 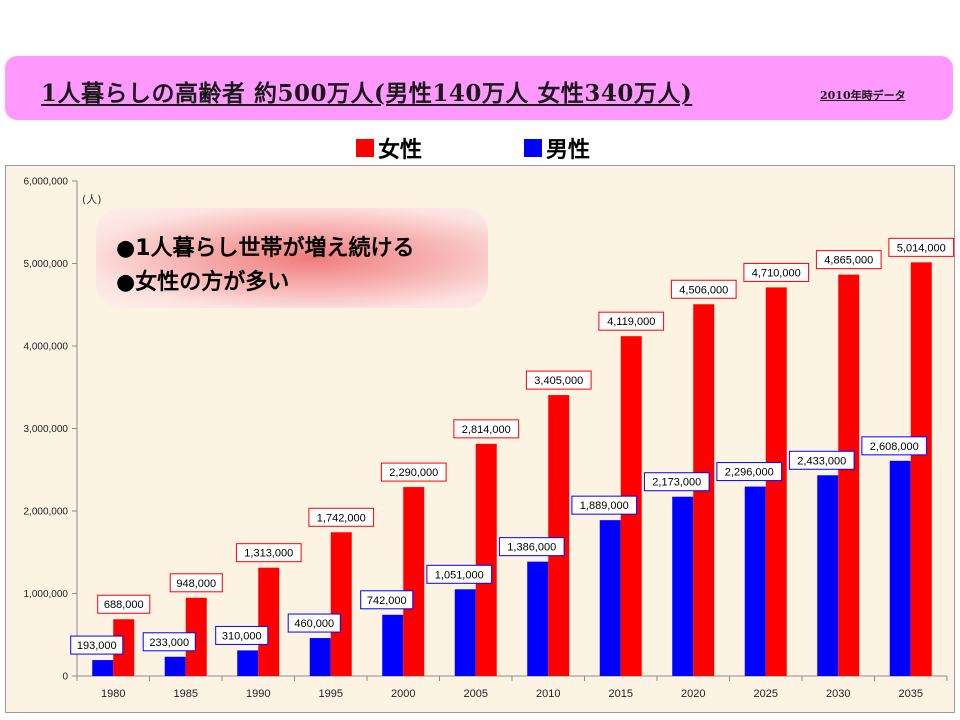 I want to click on data-label-male: 193,000, so click(x=97, y=646).